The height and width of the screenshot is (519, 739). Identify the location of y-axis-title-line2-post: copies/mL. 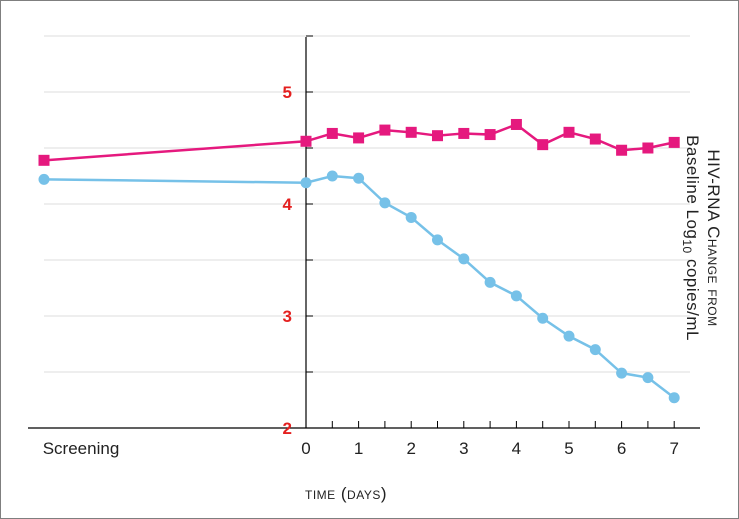
(692, 297).